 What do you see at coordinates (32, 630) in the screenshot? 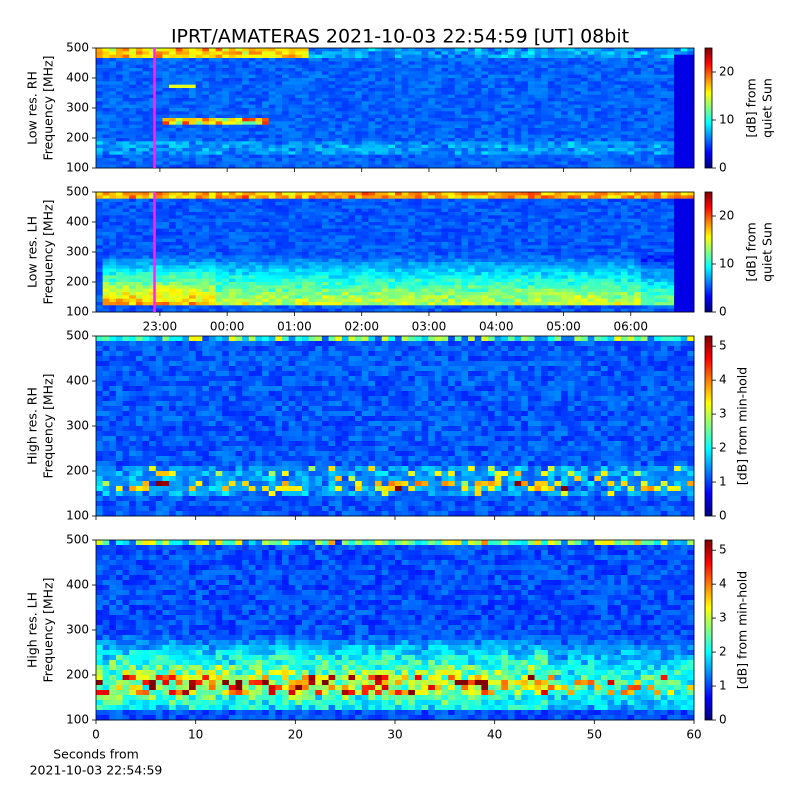
I see `y-axis-label: High res. LH` at bounding box center [32, 630].